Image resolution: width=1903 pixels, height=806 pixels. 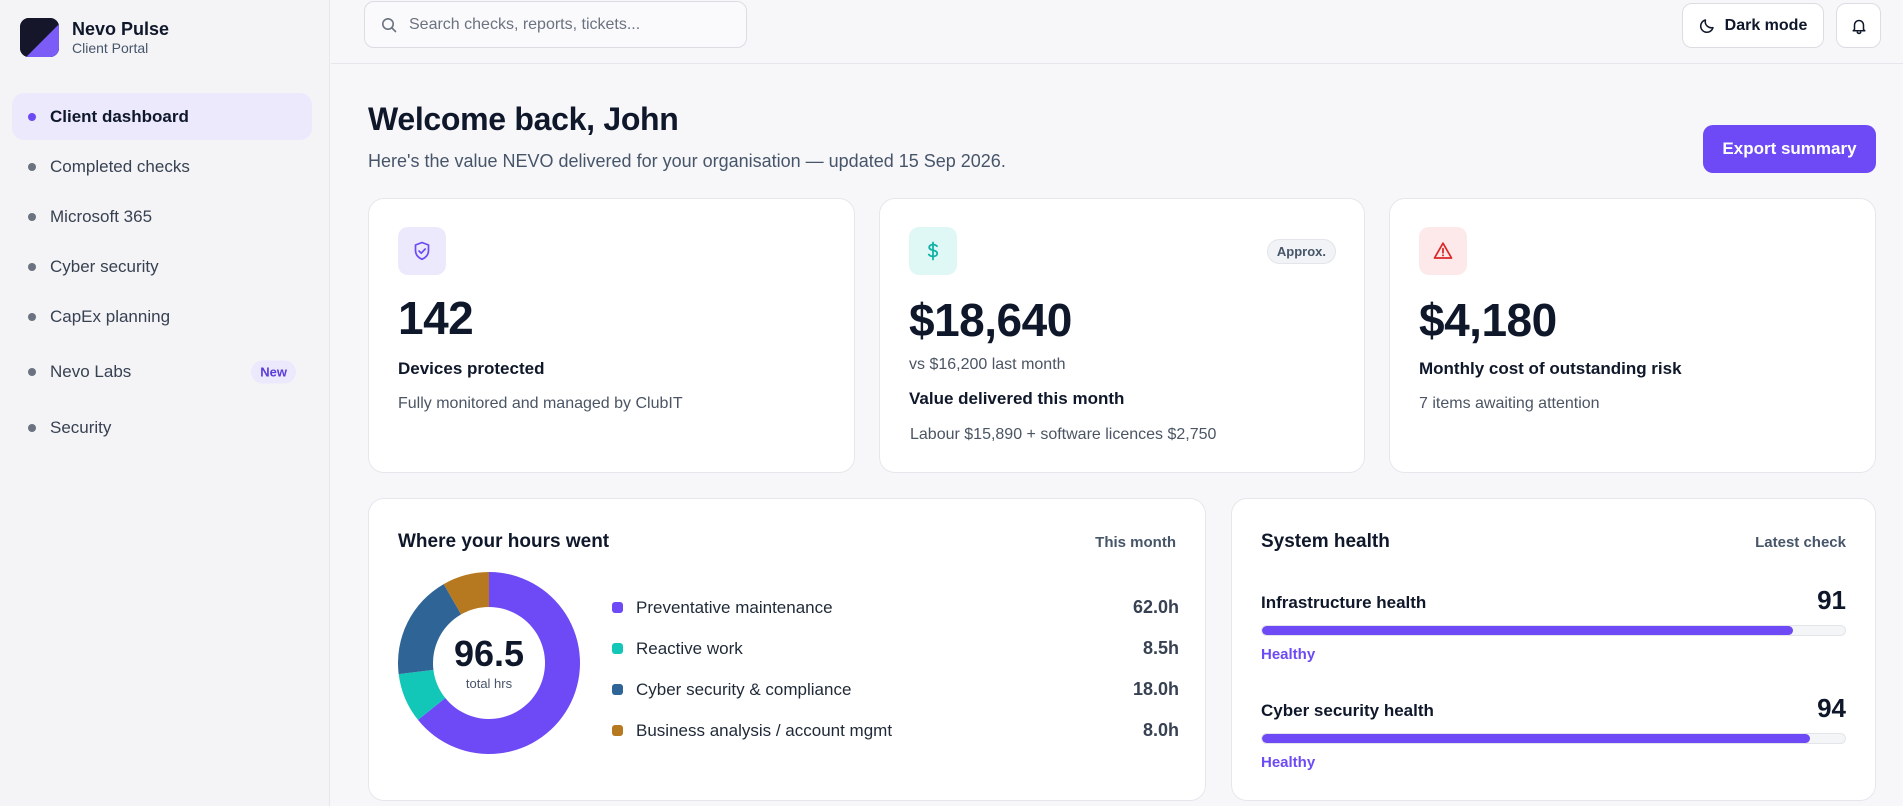 What do you see at coordinates (569, 24) in the screenshot?
I see `search-input` at bounding box center [569, 24].